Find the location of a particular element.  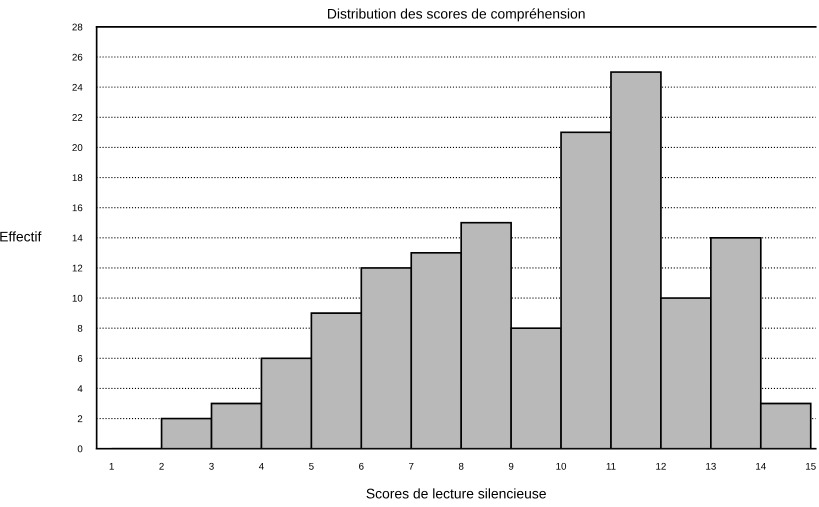

x-tick-label: 10 is located at coordinates (561, 466).